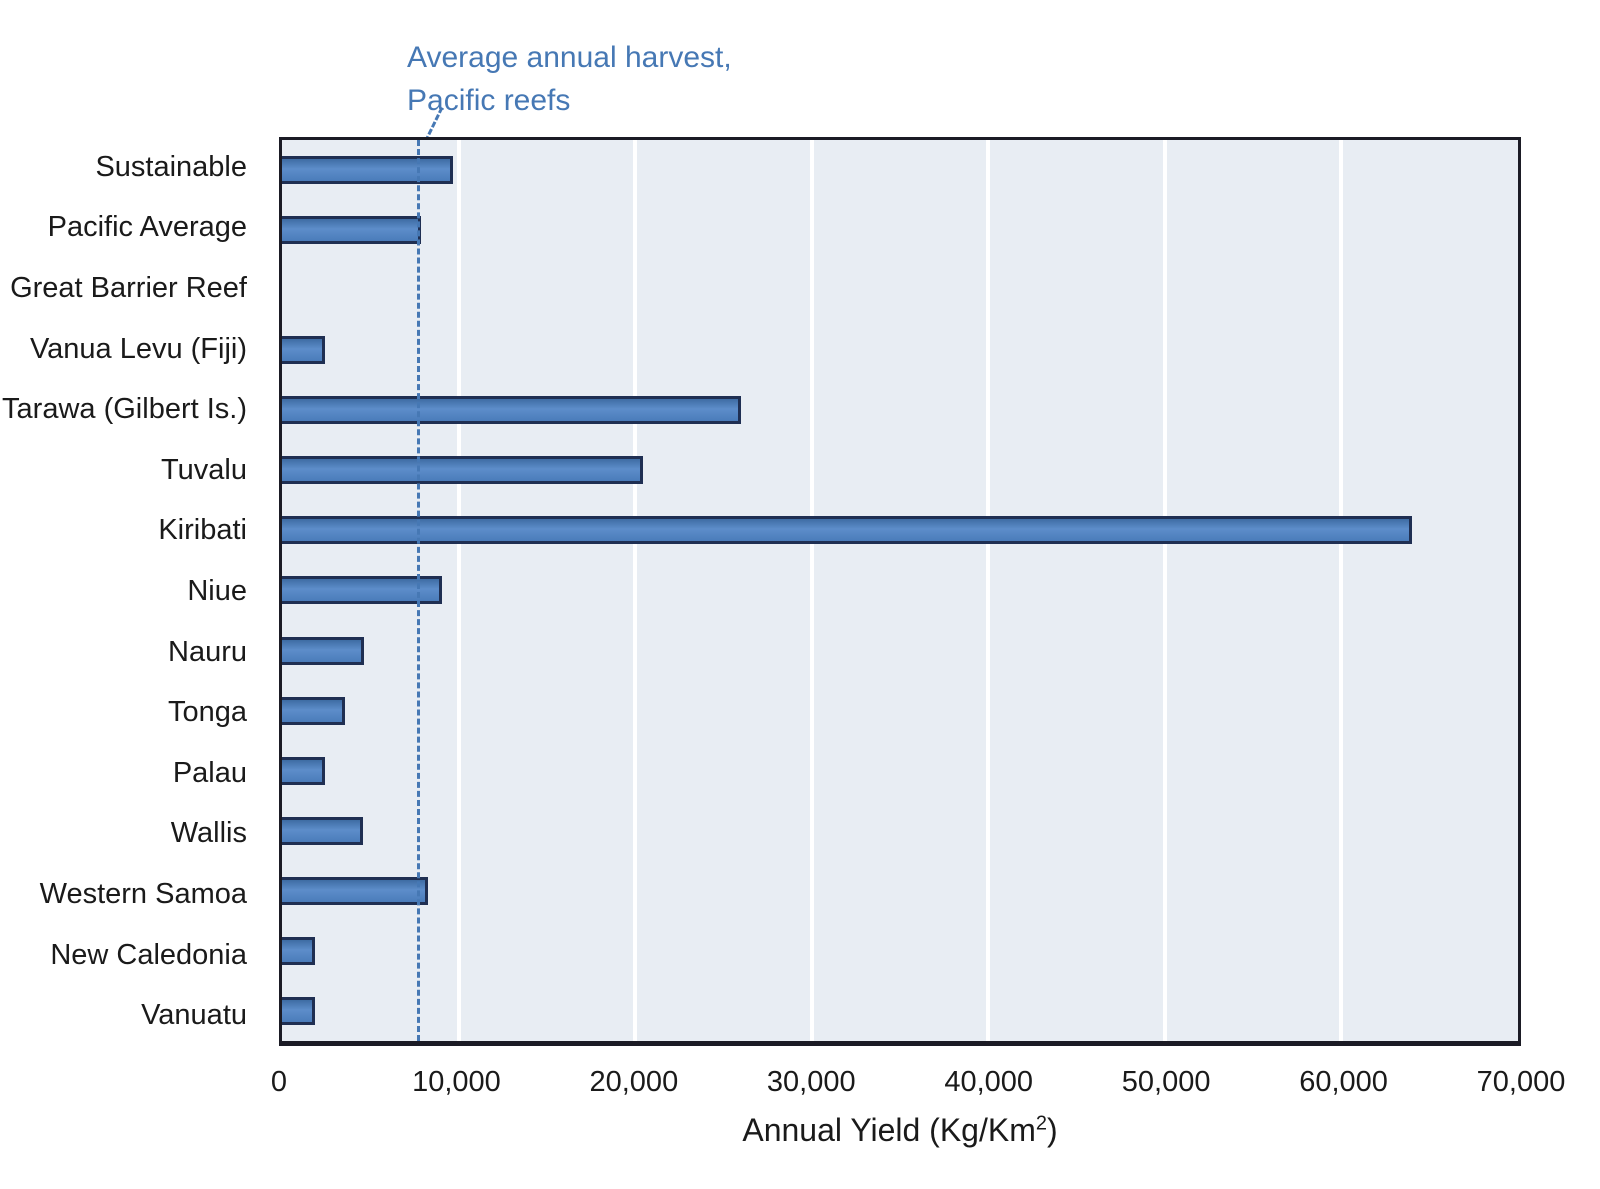  Describe the element at coordinates (569, 57) in the screenshot. I see `annotation-line-1: Average annual harvest,` at that location.